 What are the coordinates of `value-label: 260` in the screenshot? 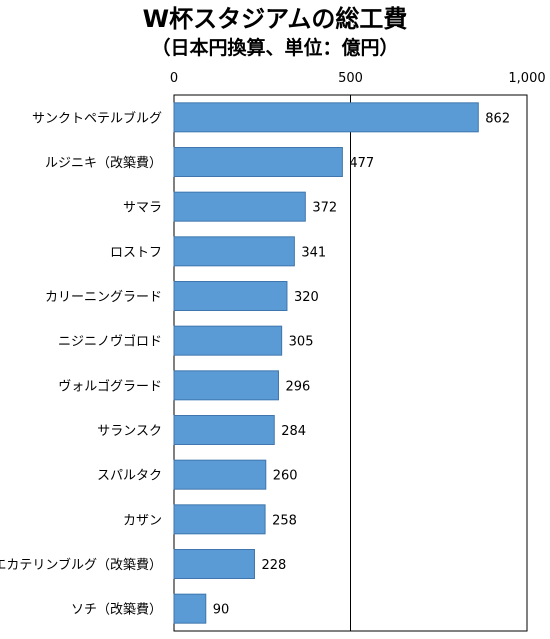 It's located at (285, 476).